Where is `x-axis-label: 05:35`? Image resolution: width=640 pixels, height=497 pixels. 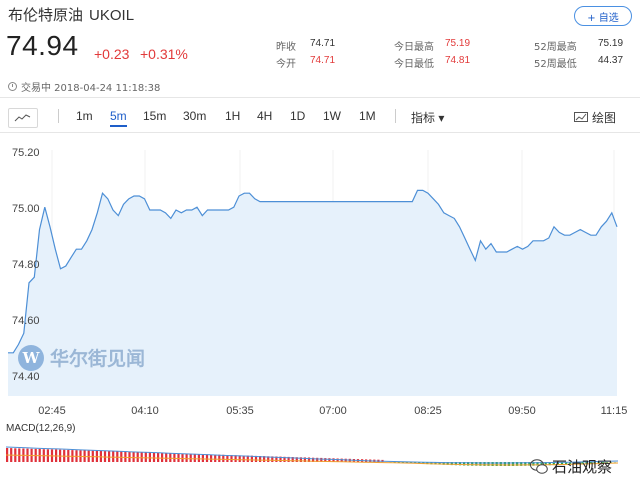 x-axis-label: 05:35 is located at coordinates (240, 411).